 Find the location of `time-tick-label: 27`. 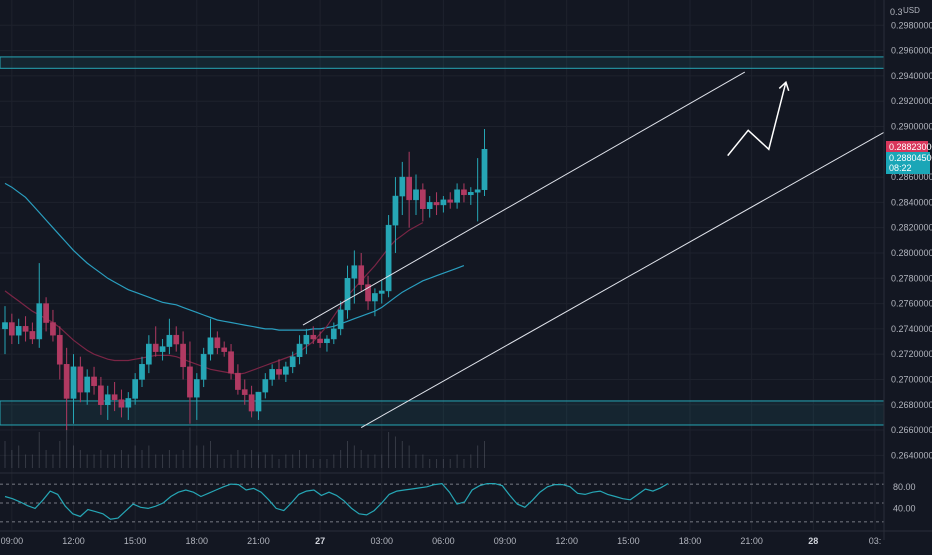

time-tick-label: 27 is located at coordinates (320, 541).